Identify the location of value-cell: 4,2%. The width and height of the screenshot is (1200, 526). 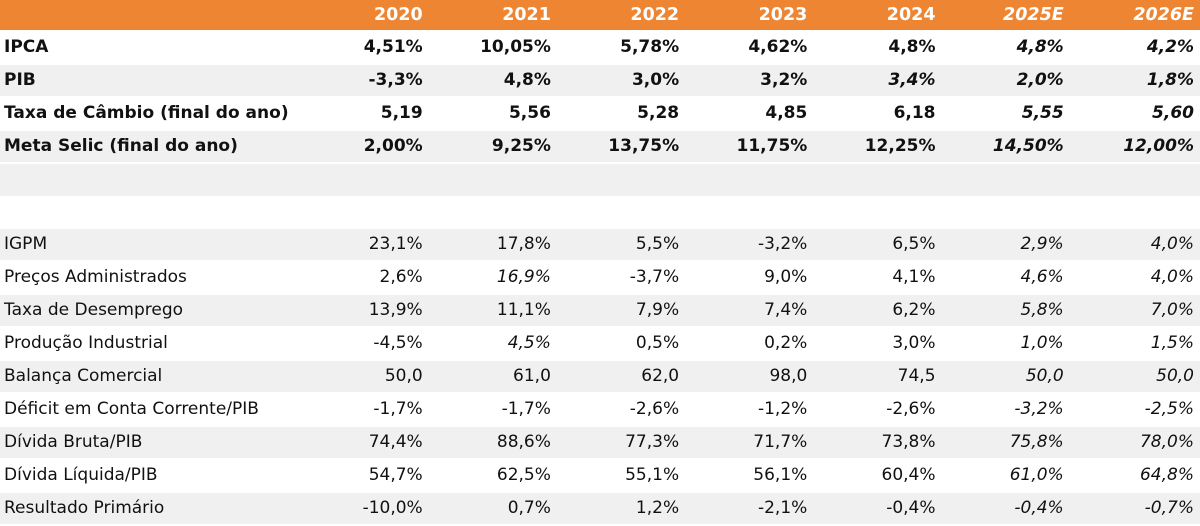
(1134, 48).